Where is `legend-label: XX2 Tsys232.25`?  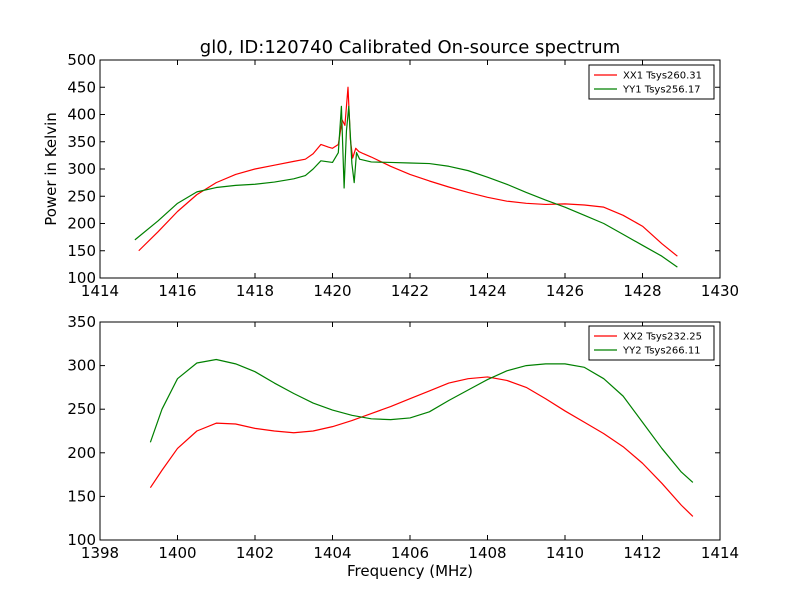 legend-label: XX2 Tsys232.25 is located at coordinates (662, 337).